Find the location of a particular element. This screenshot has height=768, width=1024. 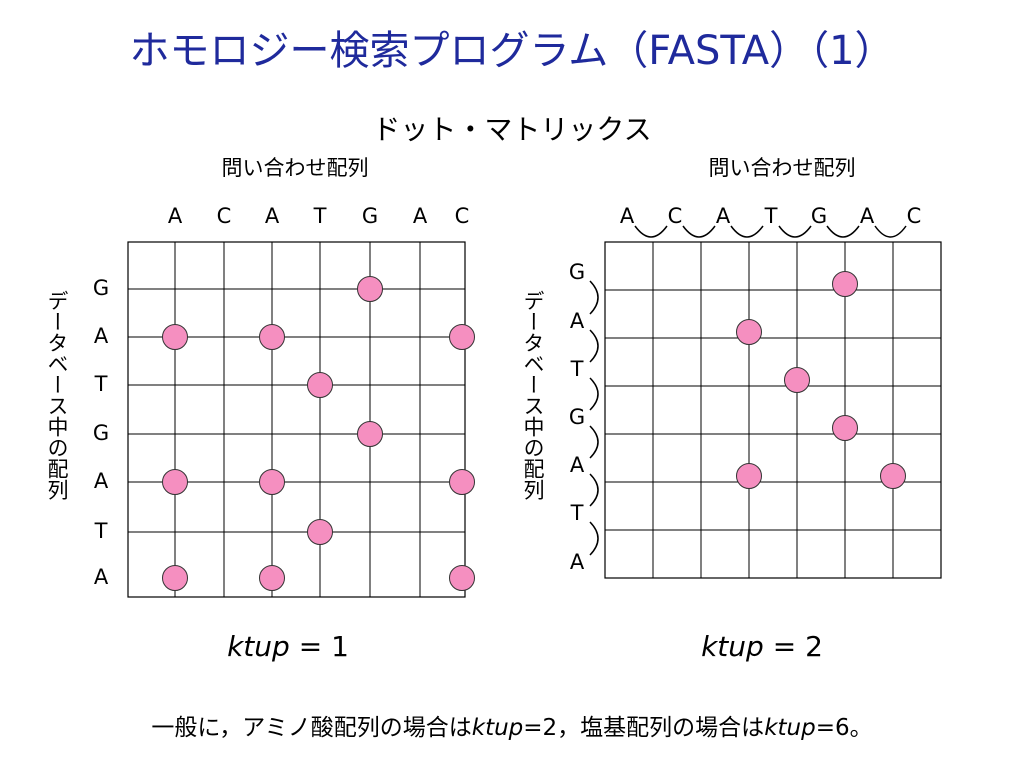

left-db-axis-label: データベース中の配列 is located at coordinates (57, 395).